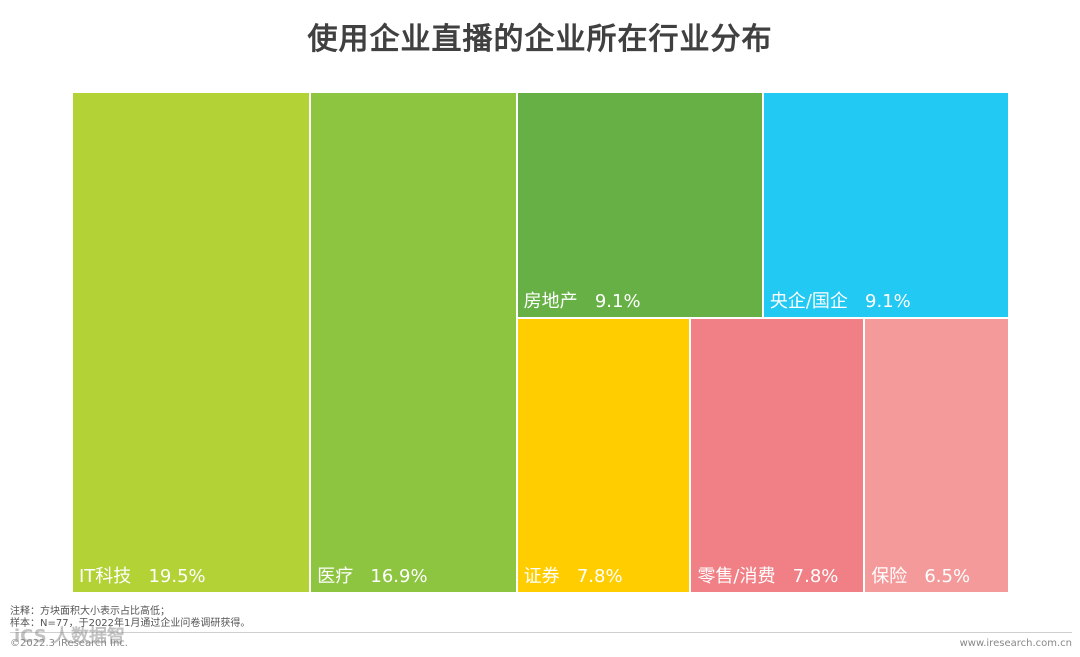 This screenshot has width=1080, height=657. Describe the element at coordinates (573, 576) in the screenshot. I see `tile-label: 证券 7.8%` at that location.